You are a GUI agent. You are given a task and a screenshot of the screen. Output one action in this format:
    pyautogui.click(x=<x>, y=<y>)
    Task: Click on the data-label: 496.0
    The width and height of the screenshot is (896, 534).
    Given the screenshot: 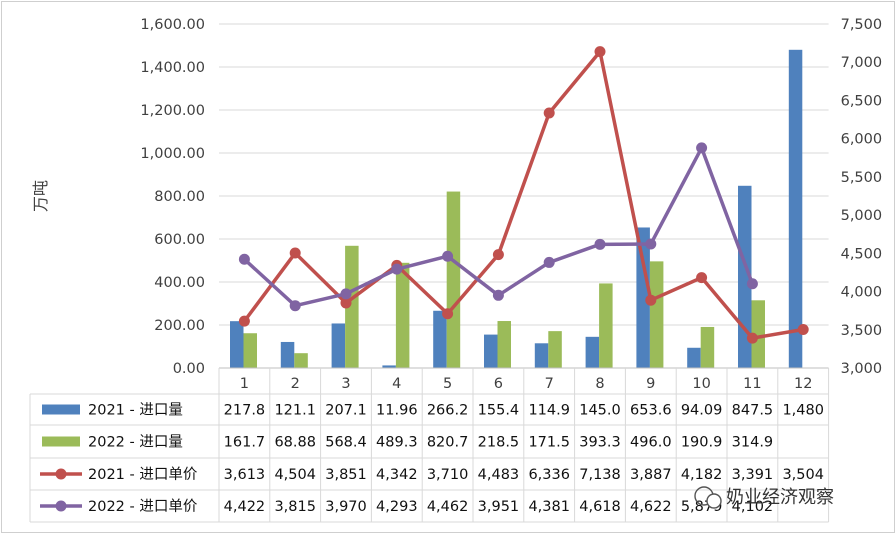 What is the action you would take?
    pyautogui.click(x=651, y=443)
    